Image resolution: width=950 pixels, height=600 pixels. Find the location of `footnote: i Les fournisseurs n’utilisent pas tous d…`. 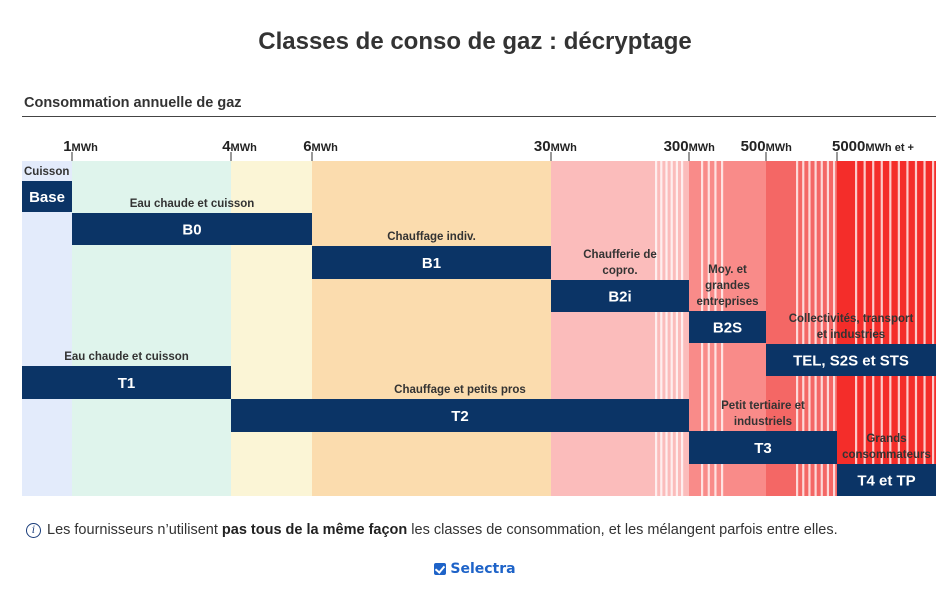

footnote: i Les fournisseurs n’utilisent pas tous d… is located at coordinates (432, 530).